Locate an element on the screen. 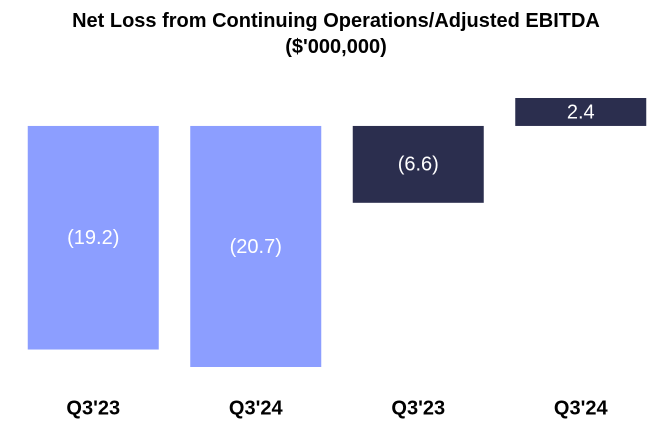  value-label: (20.7) is located at coordinates (256, 247).